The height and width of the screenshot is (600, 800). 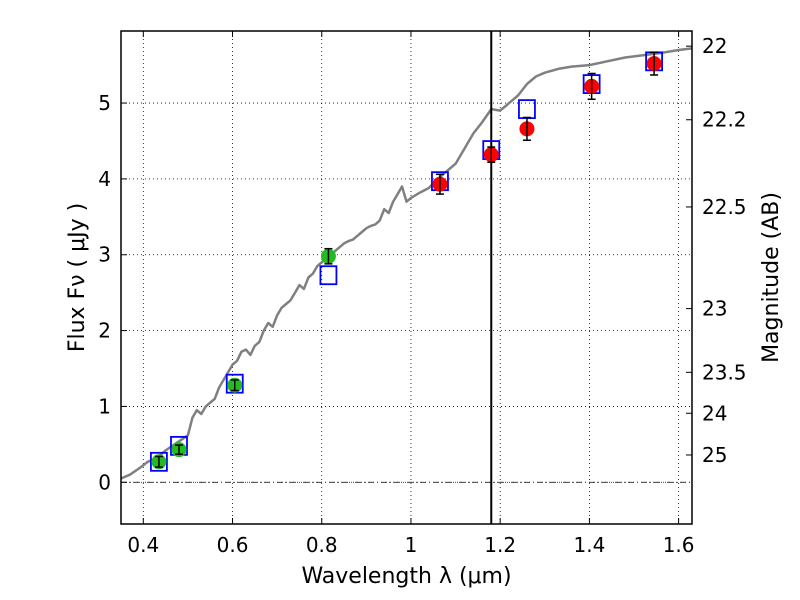 What do you see at coordinates (714, 46) in the screenshot?
I see `y2-tick-label: 22` at bounding box center [714, 46].